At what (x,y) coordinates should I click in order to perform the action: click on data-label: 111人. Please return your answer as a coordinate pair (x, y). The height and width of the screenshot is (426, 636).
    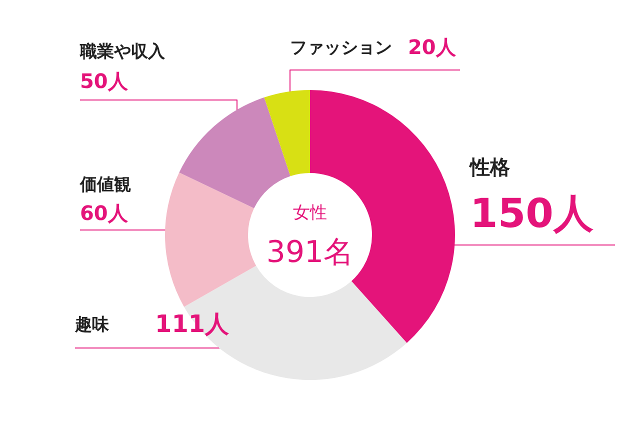
    Looking at the image, I should click on (192, 324).